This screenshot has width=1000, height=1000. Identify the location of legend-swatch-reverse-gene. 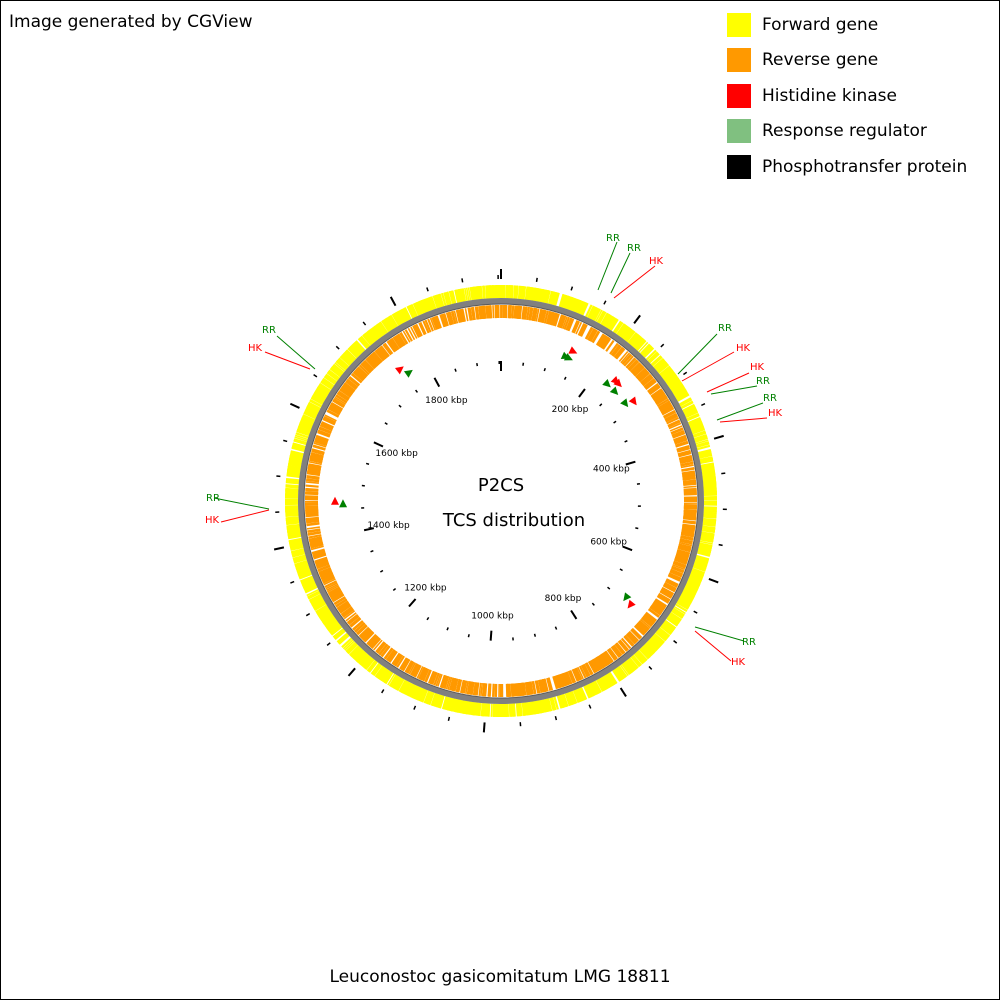
(739, 60).